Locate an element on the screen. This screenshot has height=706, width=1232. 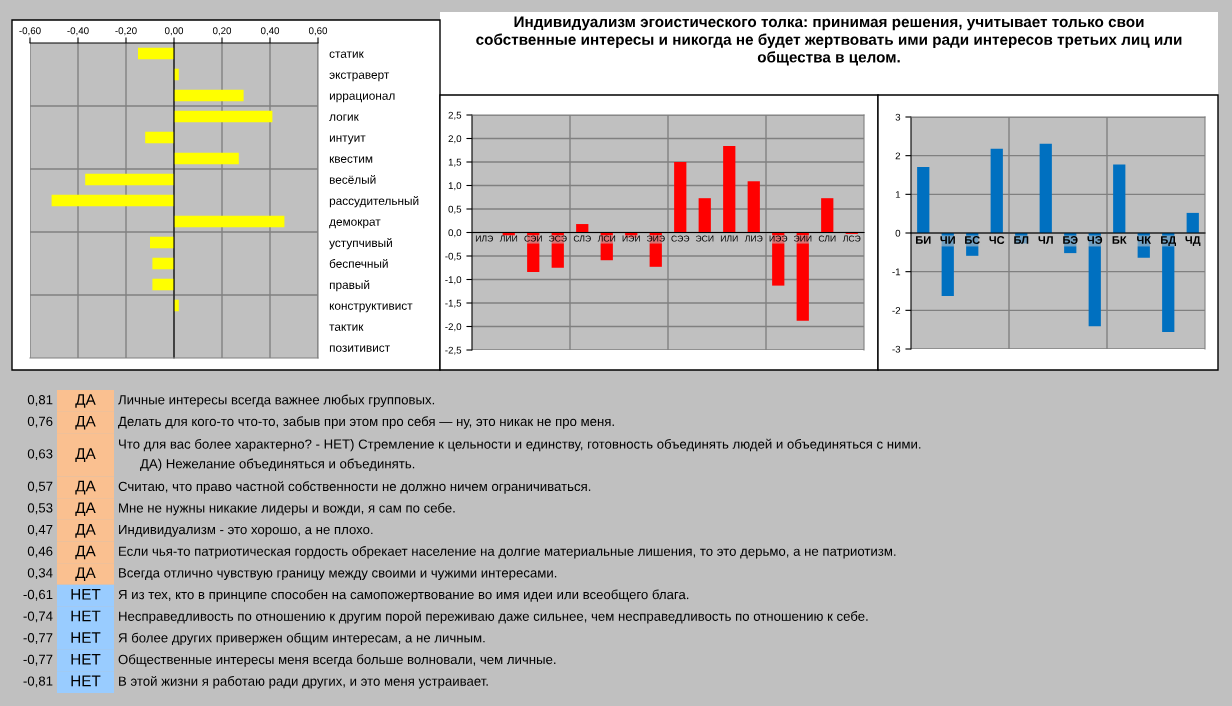
x-tick-label: ЛИИ is located at coordinates (508, 238).